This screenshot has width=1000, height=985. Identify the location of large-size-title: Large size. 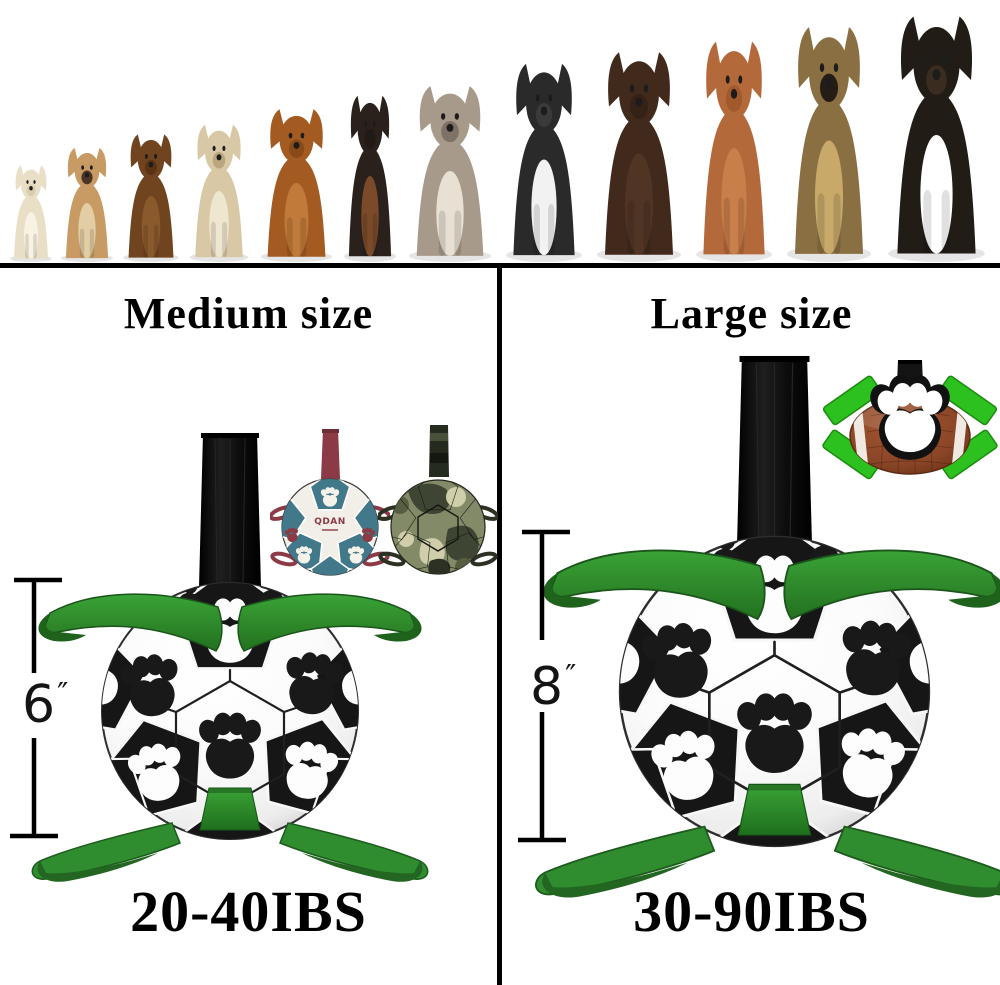
(751, 313).